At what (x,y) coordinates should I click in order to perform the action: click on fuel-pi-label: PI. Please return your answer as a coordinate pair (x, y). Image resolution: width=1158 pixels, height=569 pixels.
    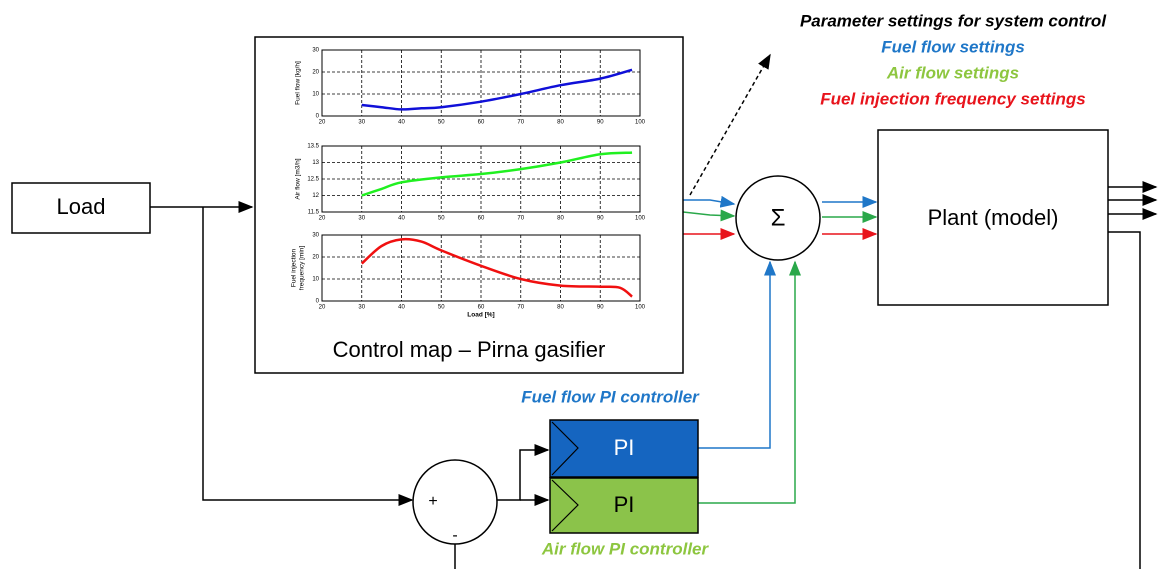
    Looking at the image, I should click on (624, 447).